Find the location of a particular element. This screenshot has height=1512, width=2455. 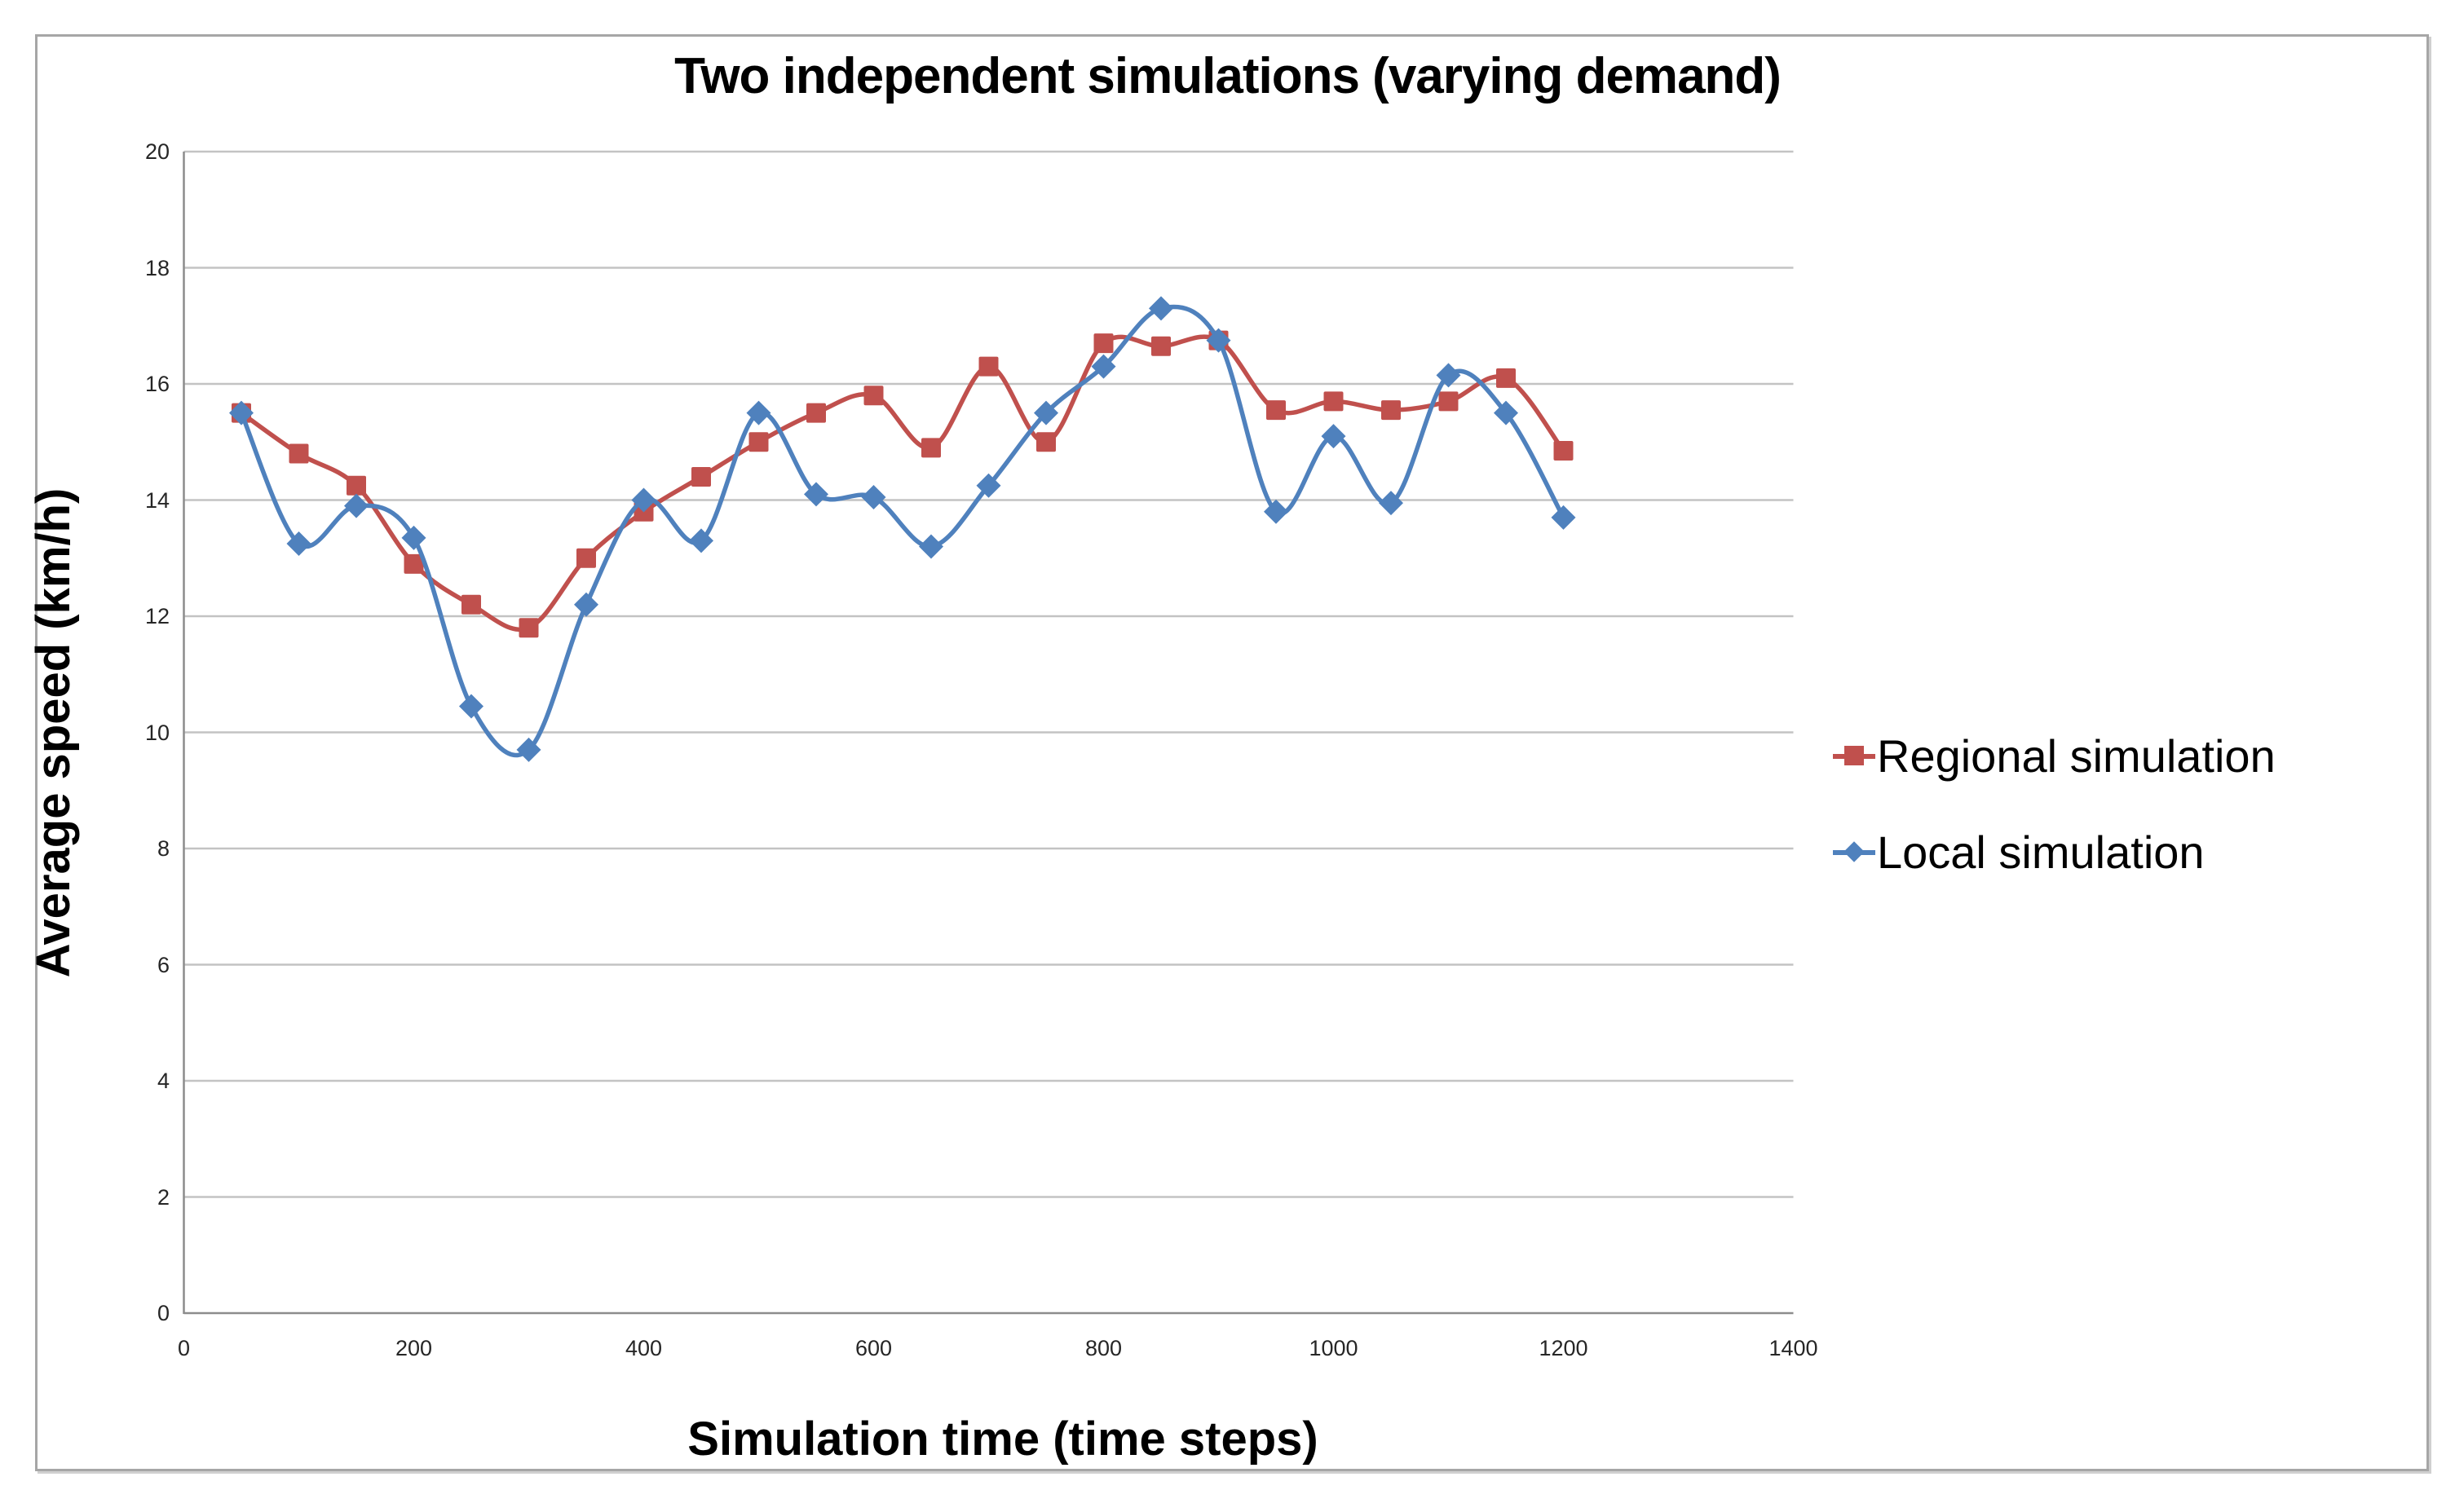

legend-item-local: Local simulation is located at coordinates (2054, 852).